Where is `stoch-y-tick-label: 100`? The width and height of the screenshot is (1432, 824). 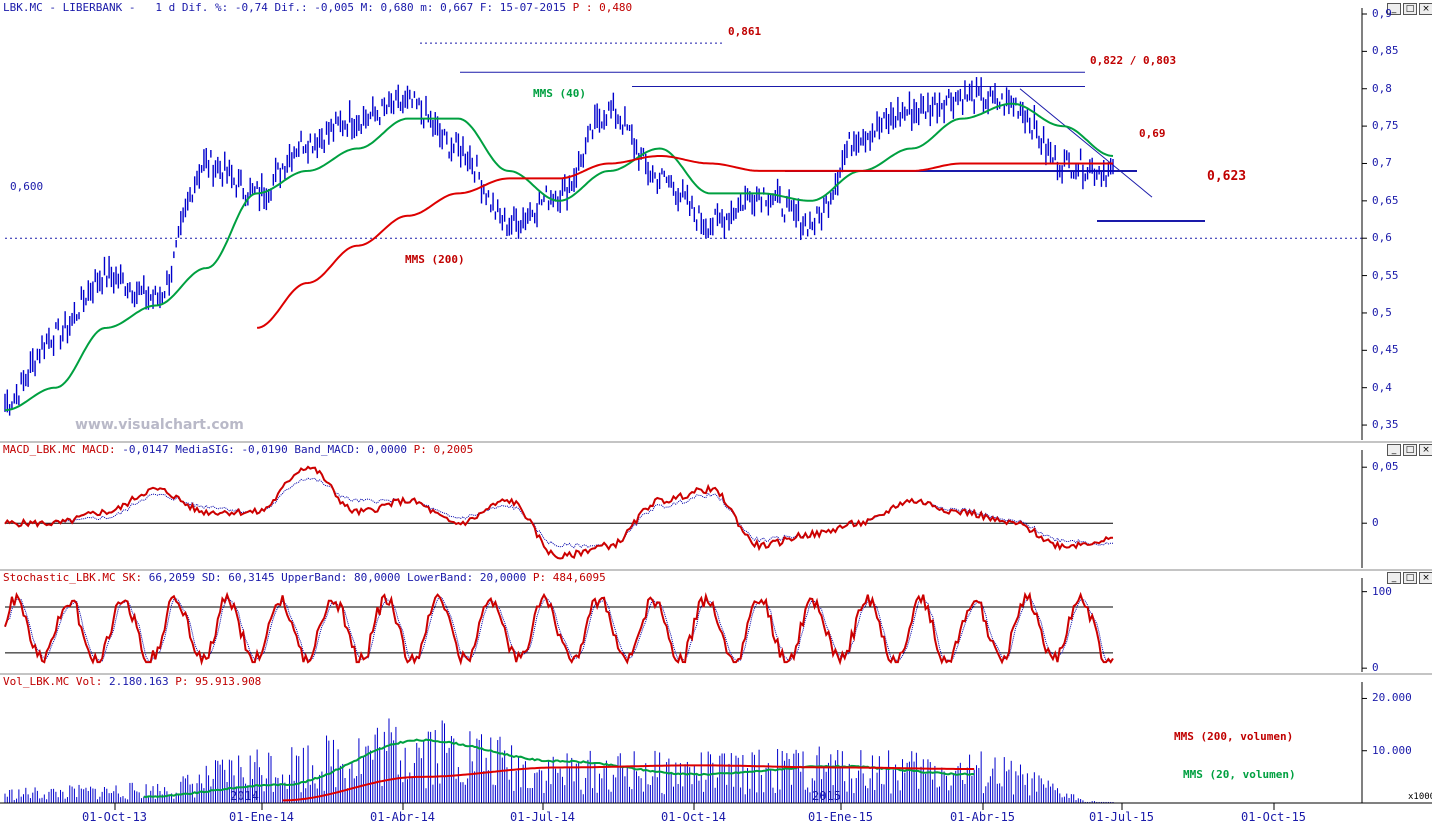
stoch-y-tick-label: 100 is located at coordinates (1382, 591).